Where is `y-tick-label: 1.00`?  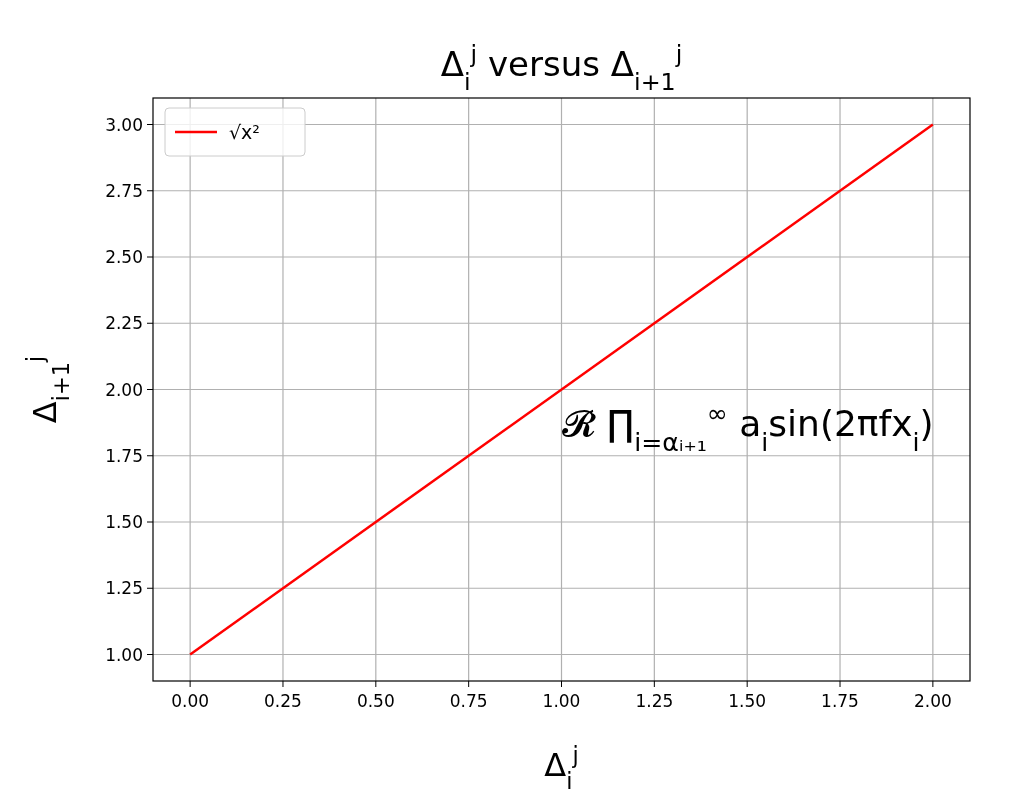
y-tick-label: 1.00 is located at coordinates (124, 654).